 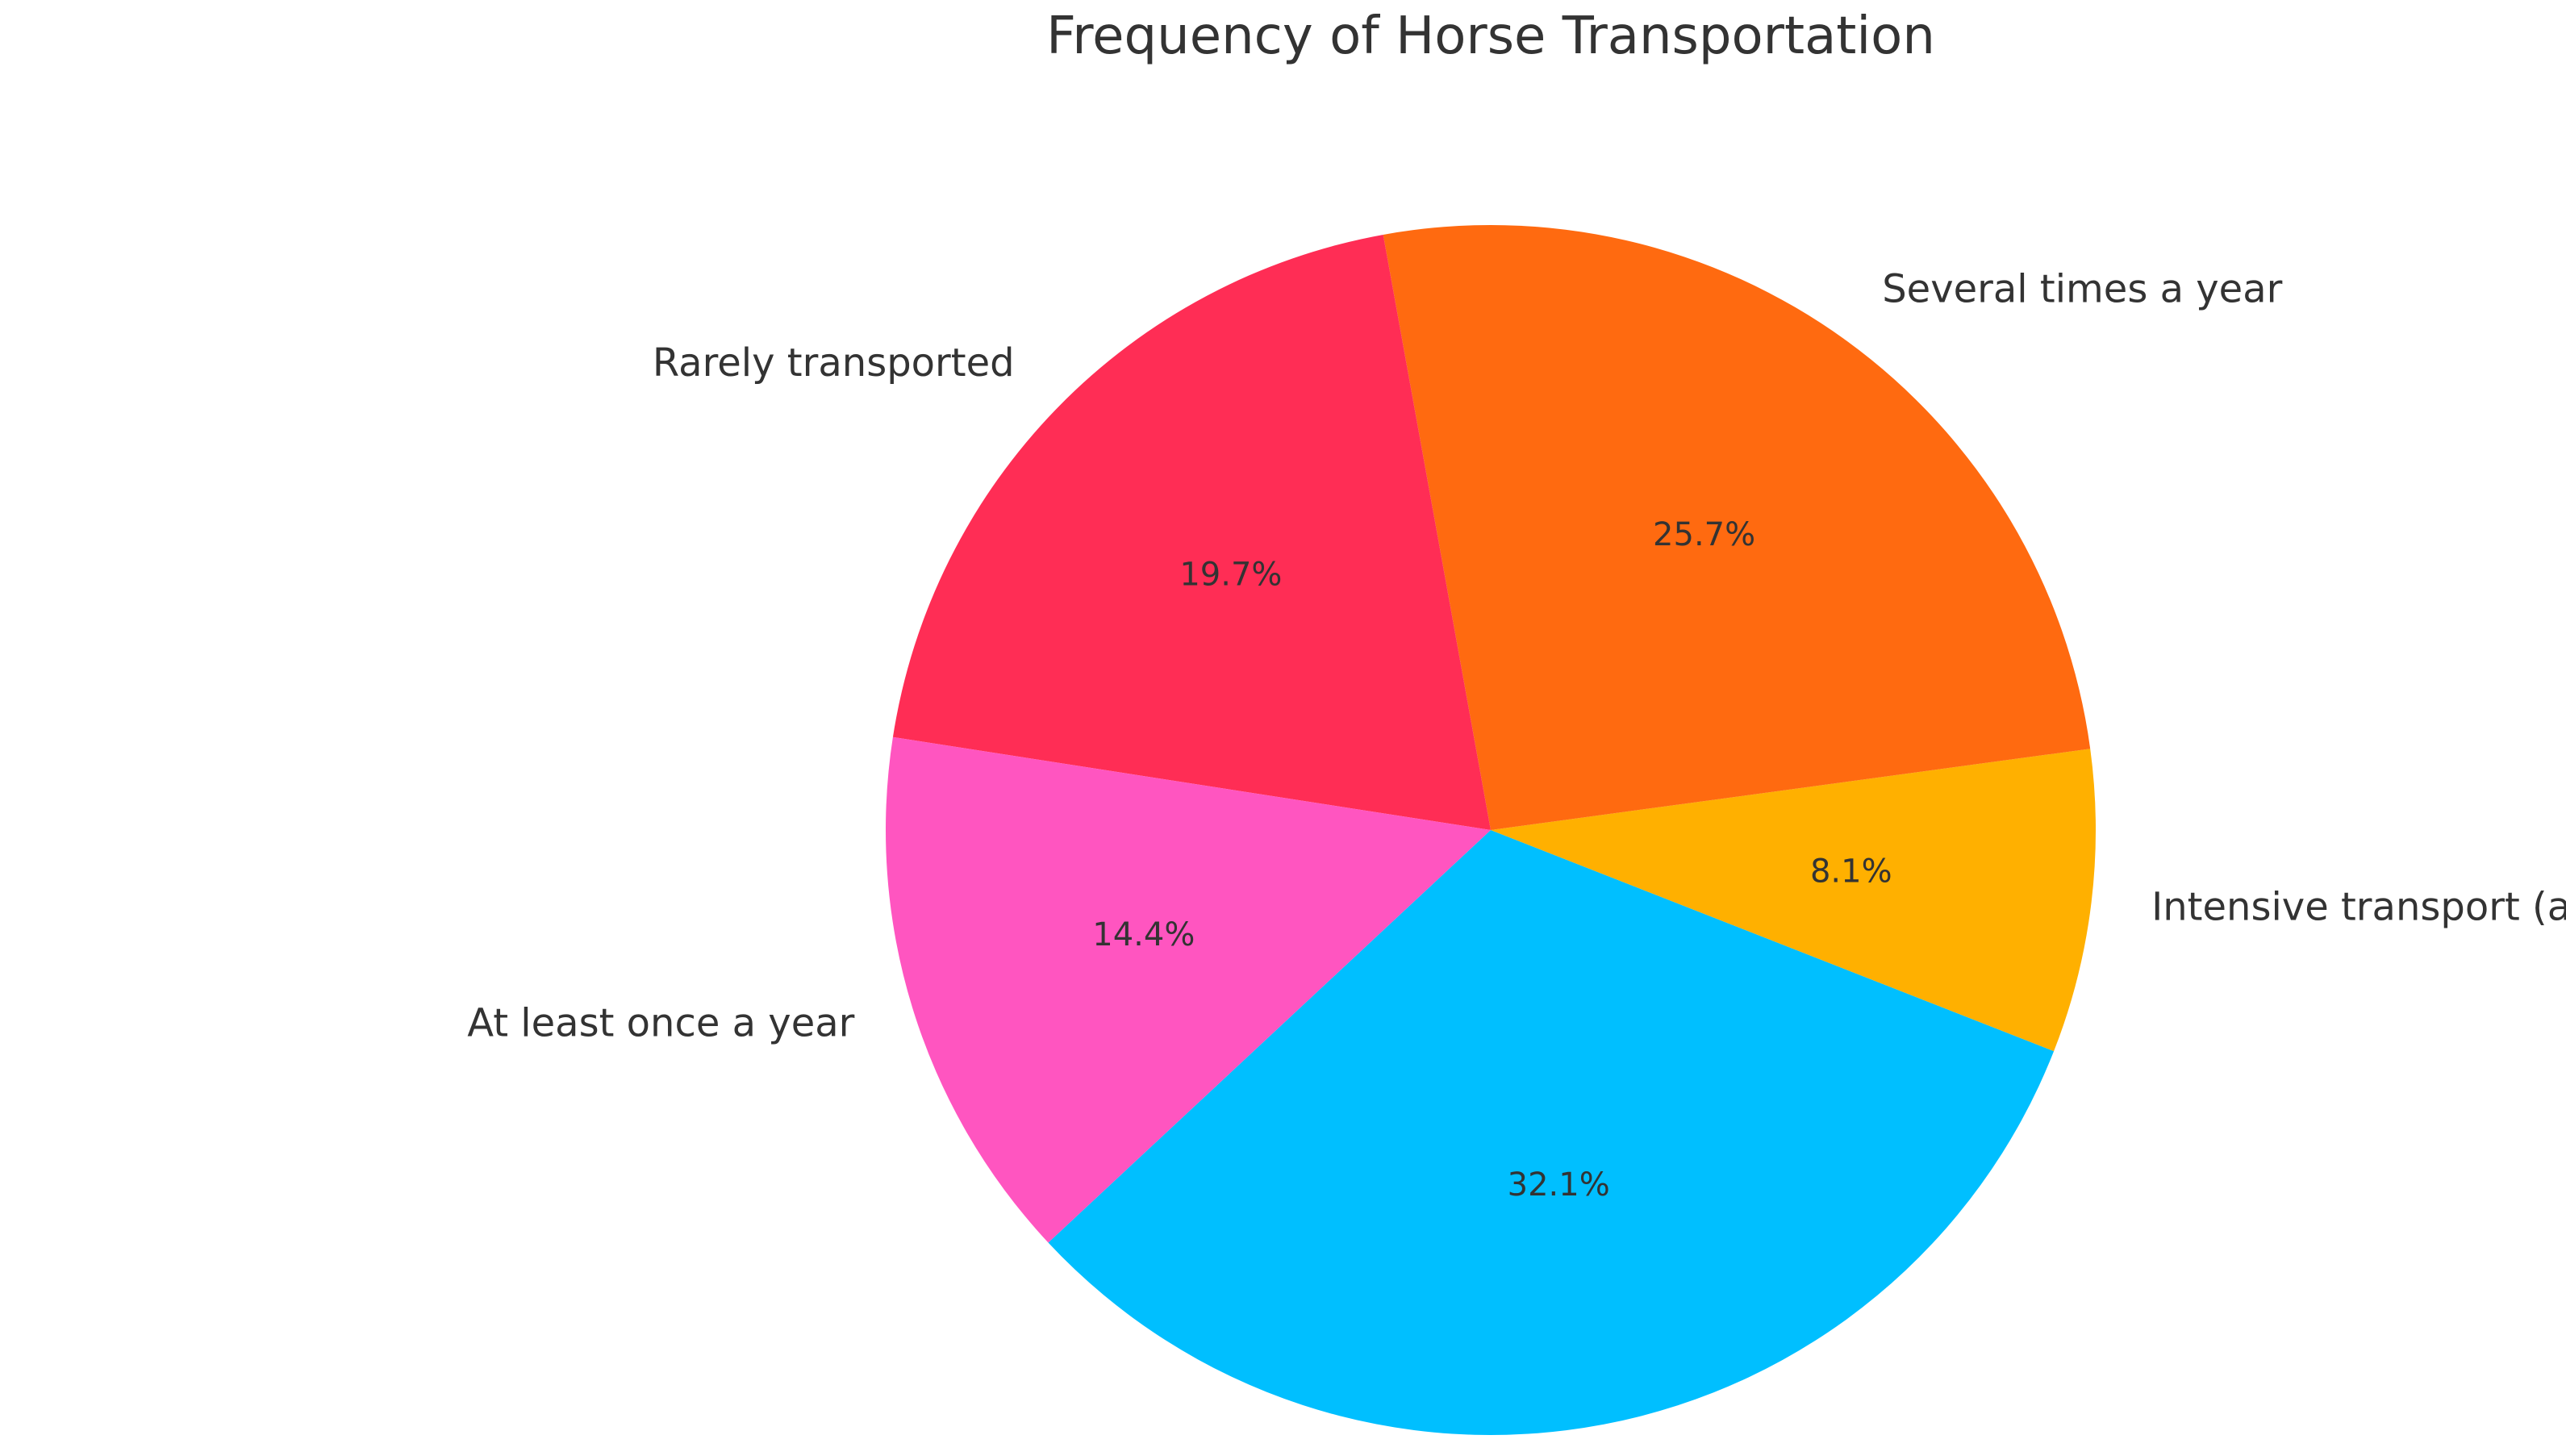 I want to click on pct-label-rarely-transported: 19.7%, so click(x=1230, y=575).